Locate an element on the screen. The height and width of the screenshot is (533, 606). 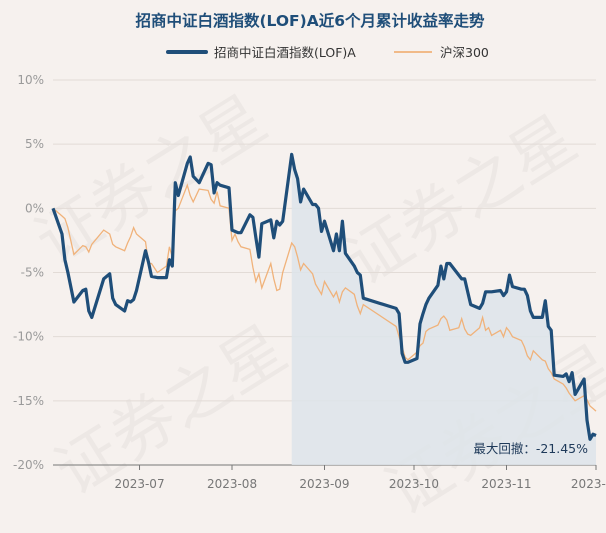
legend-label-fund: 招商中证白酒指数(LOF)A is located at coordinates (285, 52).